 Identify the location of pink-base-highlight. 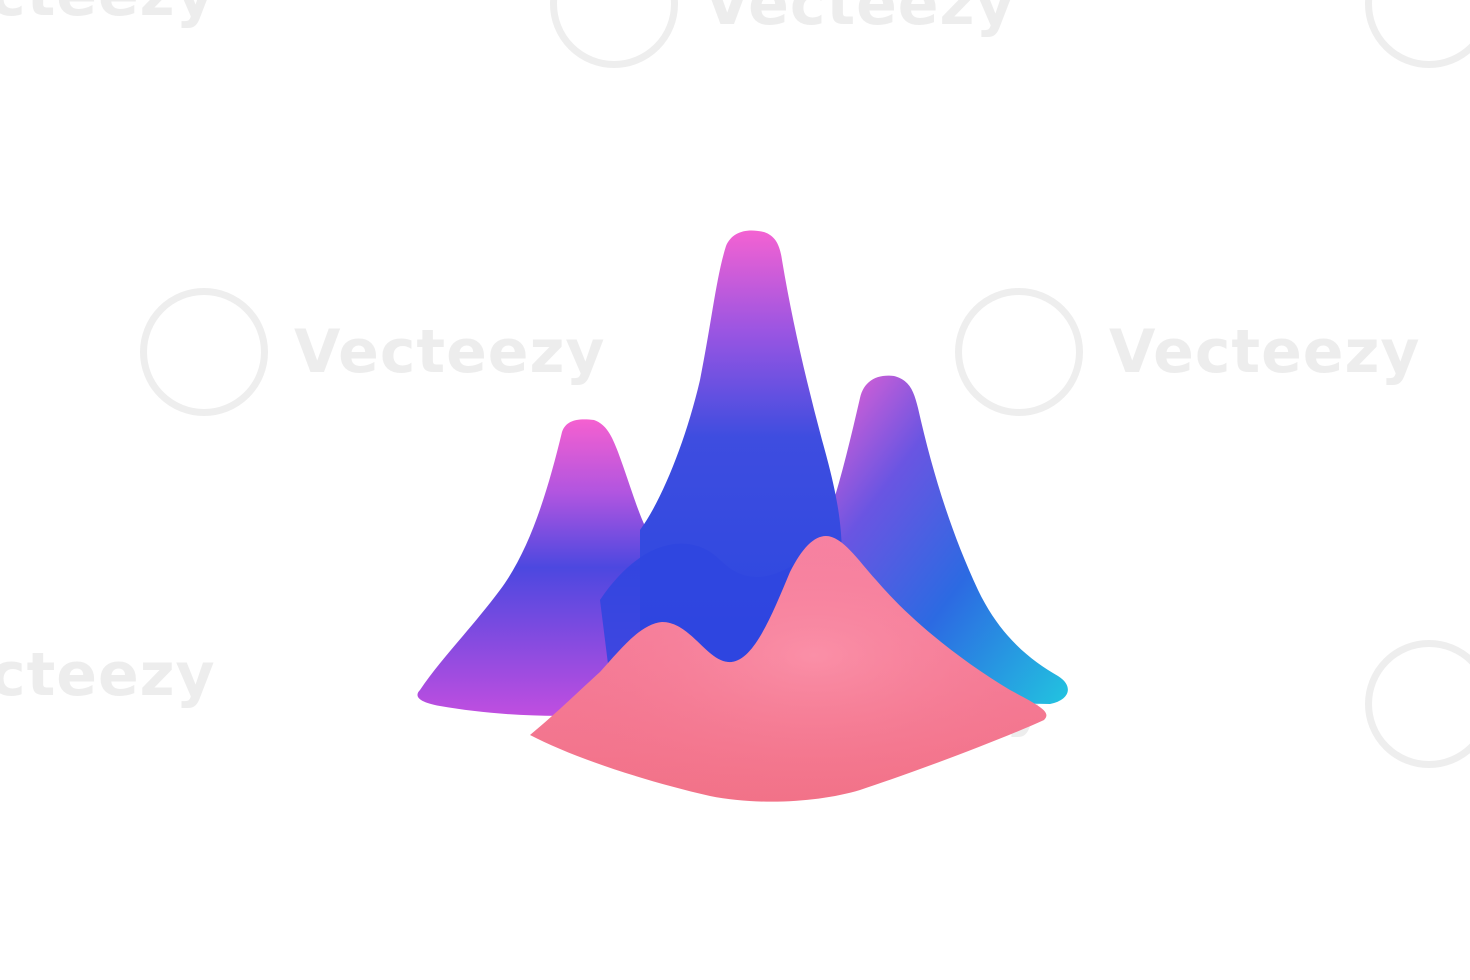
(788, 669).